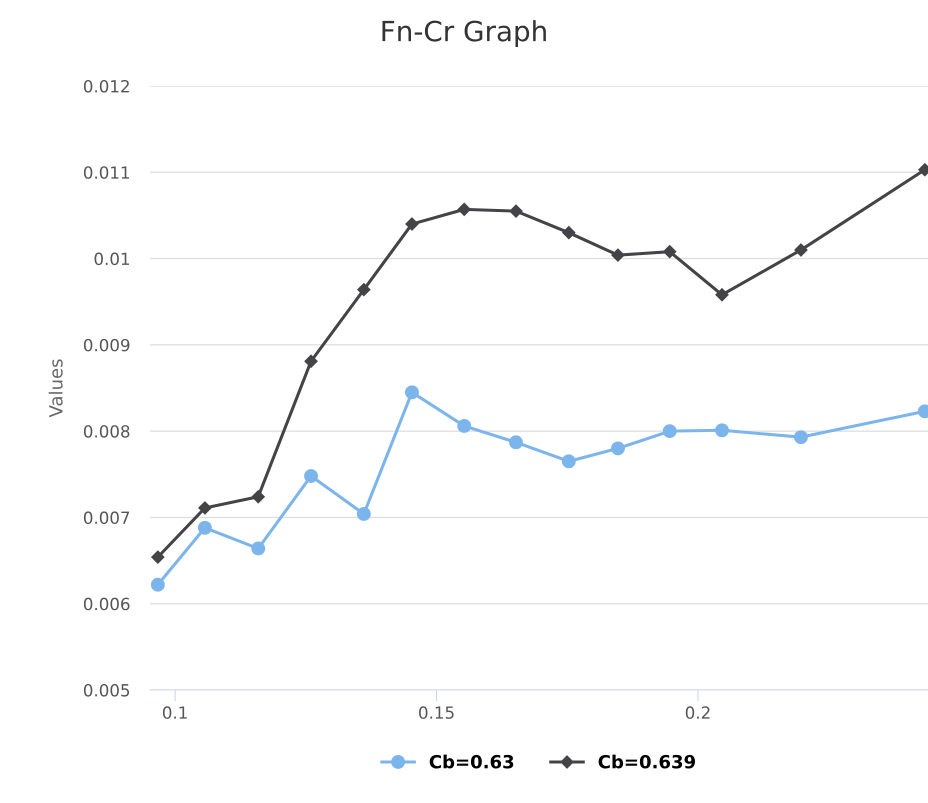  What do you see at coordinates (106, 86) in the screenshot?
I see `y-tick-label: 0.012` at bounding box center [106, 86].